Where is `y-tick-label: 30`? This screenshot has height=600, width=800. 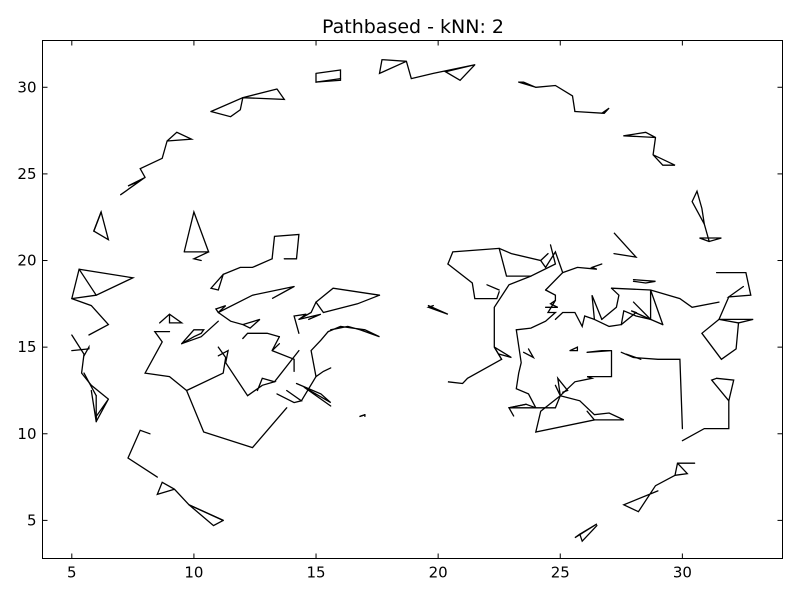 y-tick-label: 30 is located at coordinates (26, 87).